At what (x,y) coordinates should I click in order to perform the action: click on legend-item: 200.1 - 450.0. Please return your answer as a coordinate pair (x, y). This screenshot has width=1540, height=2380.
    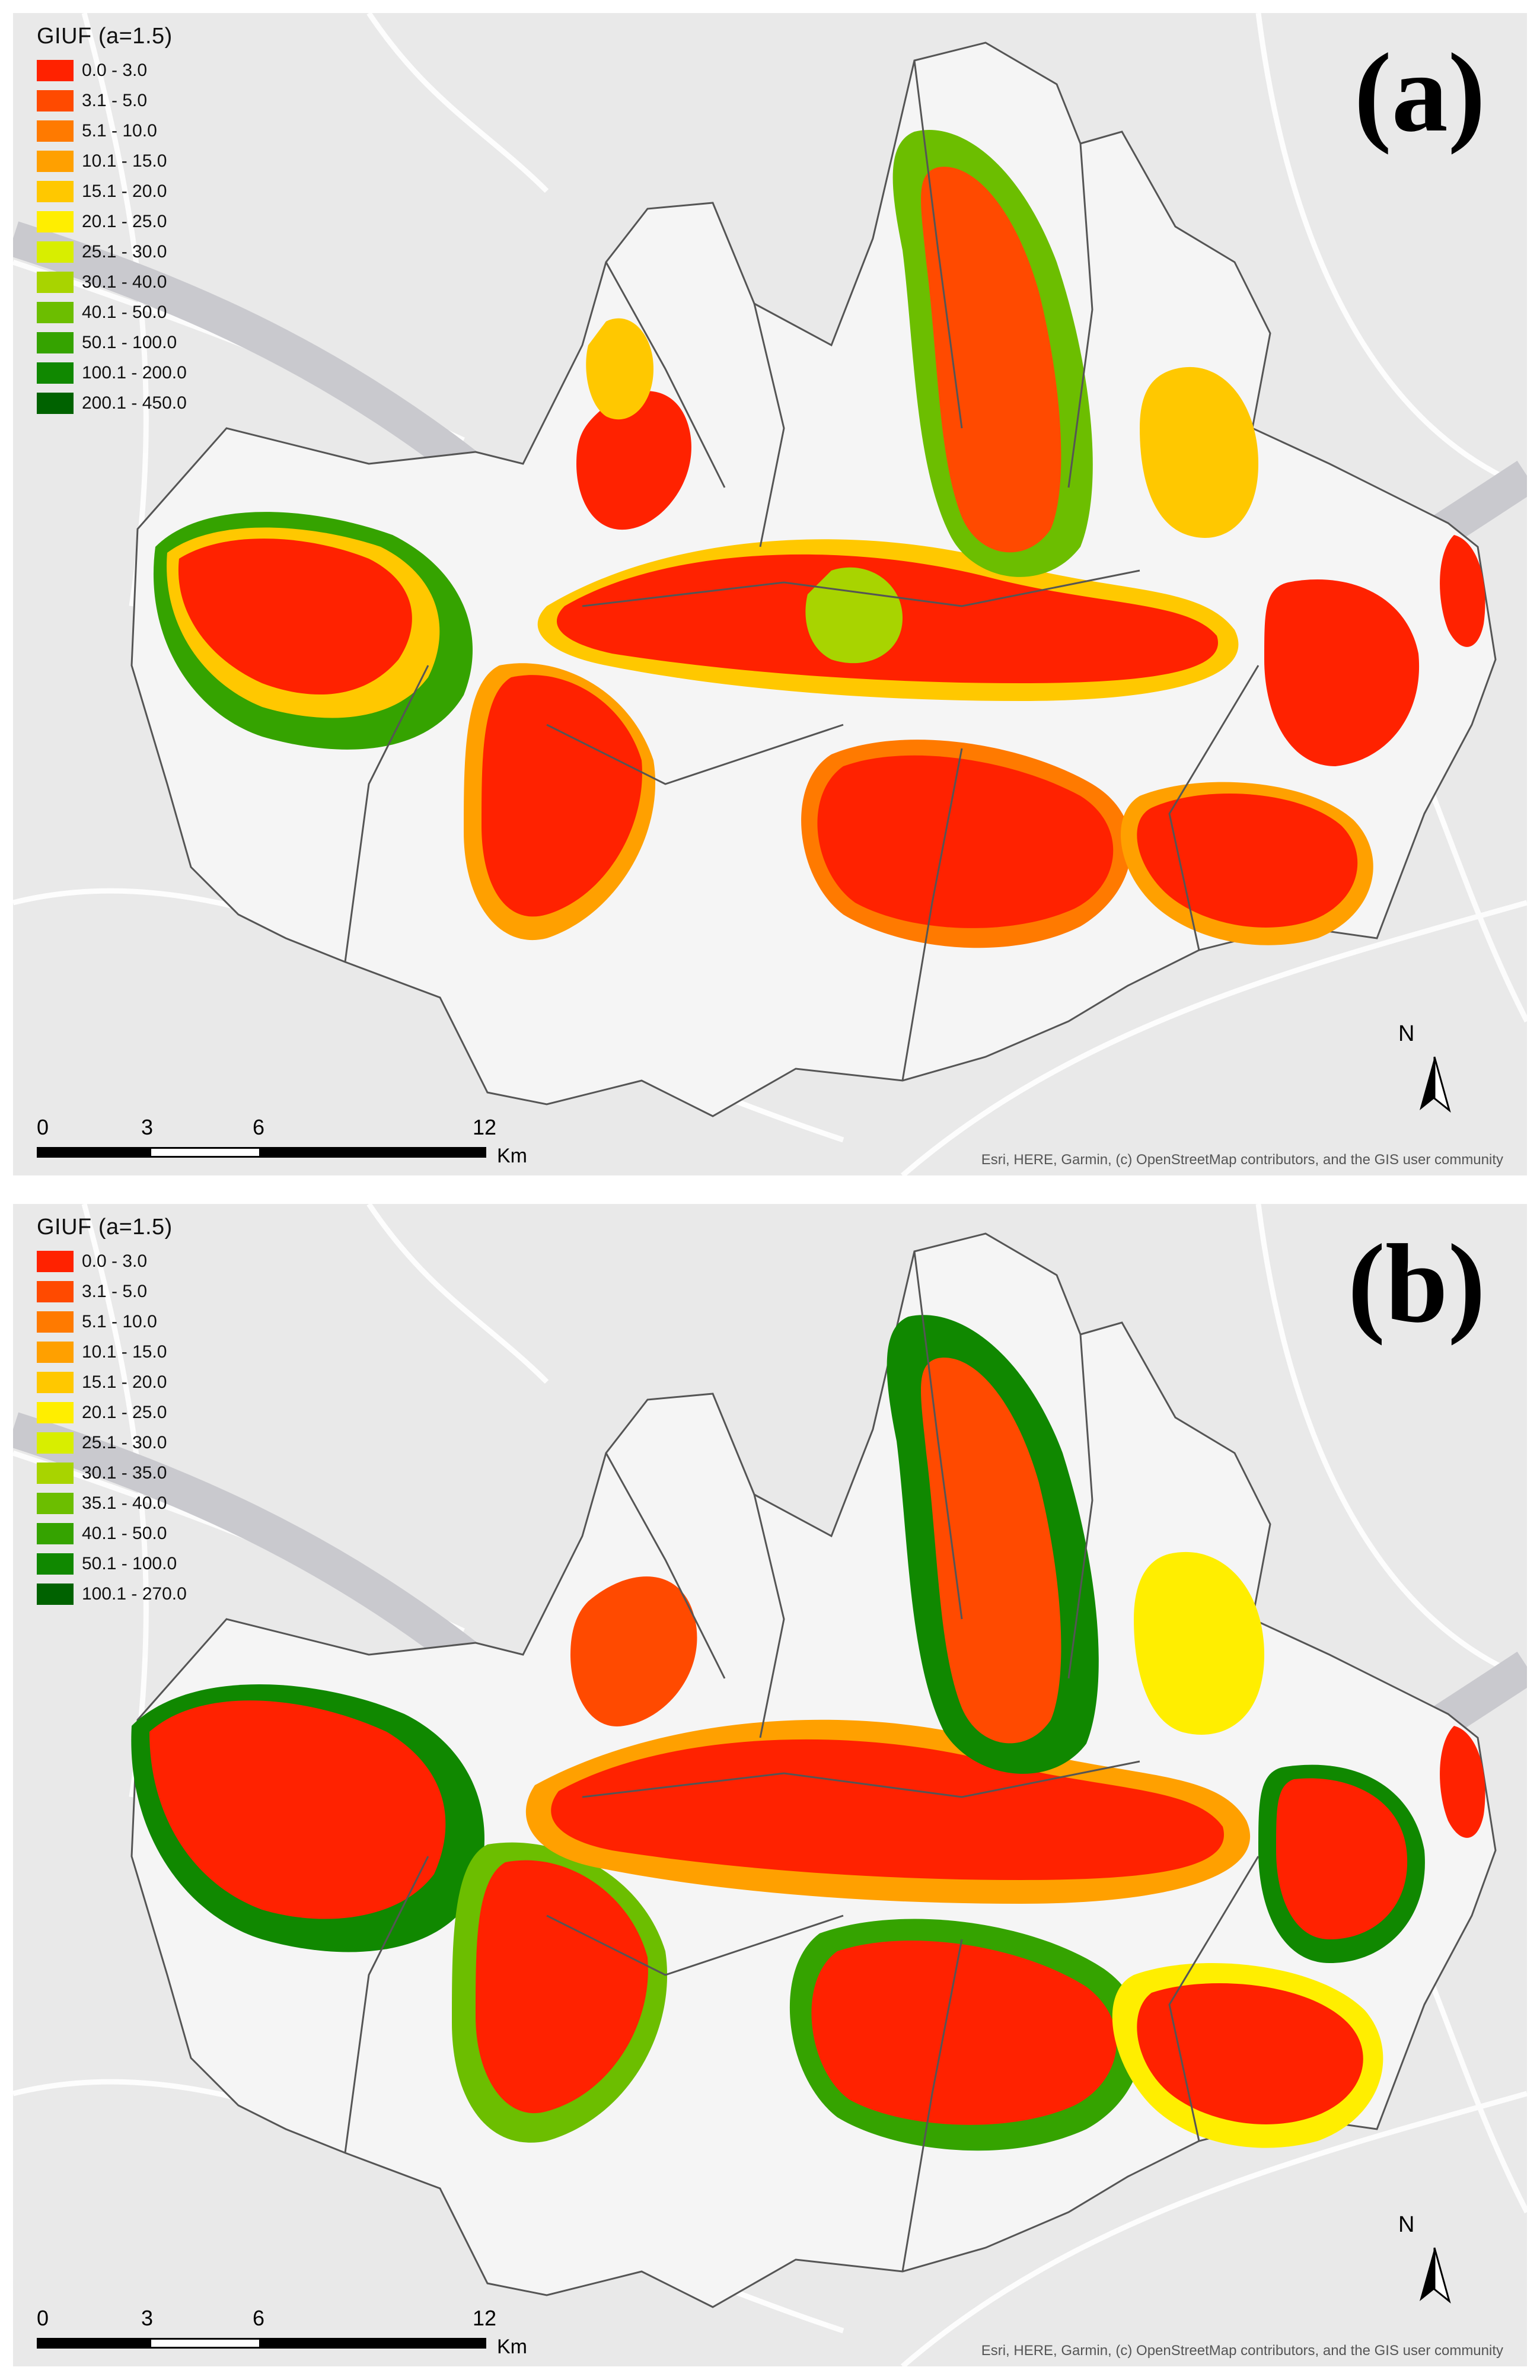
    Looking at the image, I should click on (112, 403).